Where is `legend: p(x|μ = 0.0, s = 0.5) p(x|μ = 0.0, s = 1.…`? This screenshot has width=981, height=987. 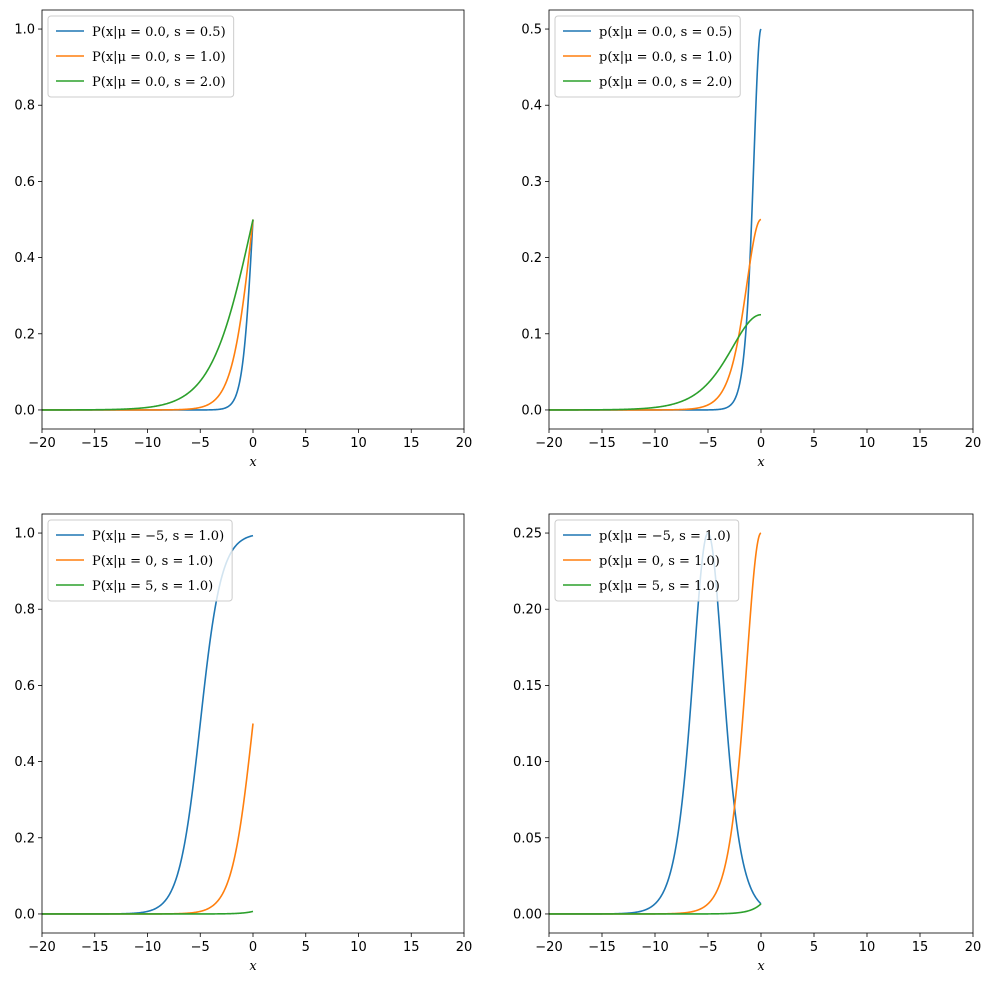 legend: p(x|μ = 0.0, s = 0.5) p(x|μ = 0.0, s = 1.… is located at coordinates (647, 56).